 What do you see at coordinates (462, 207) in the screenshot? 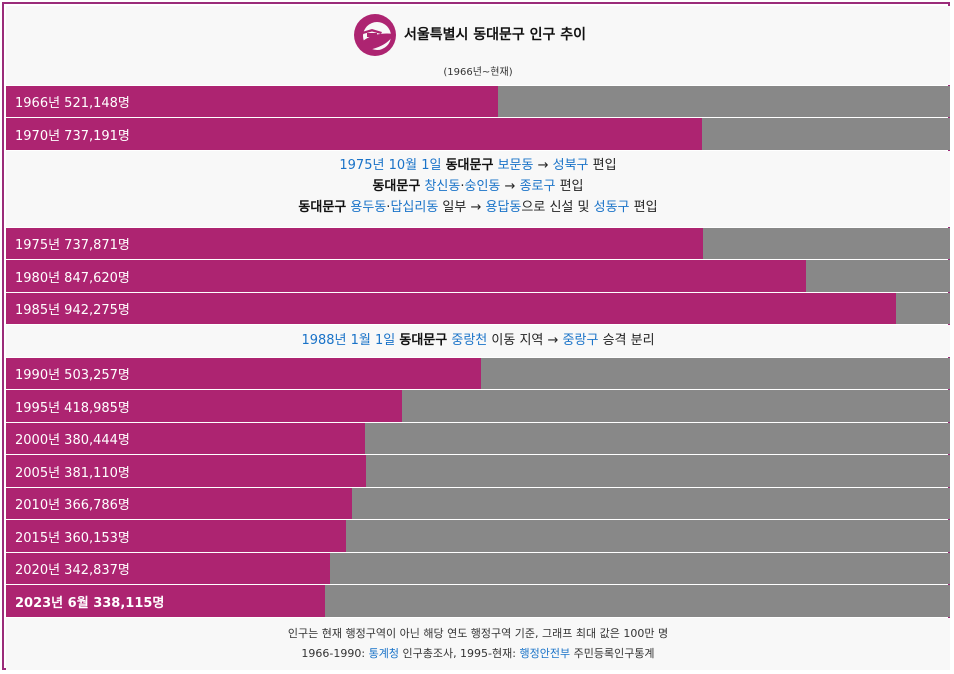
I see `note-text: 일부 →` at bounding box center [462, 207].